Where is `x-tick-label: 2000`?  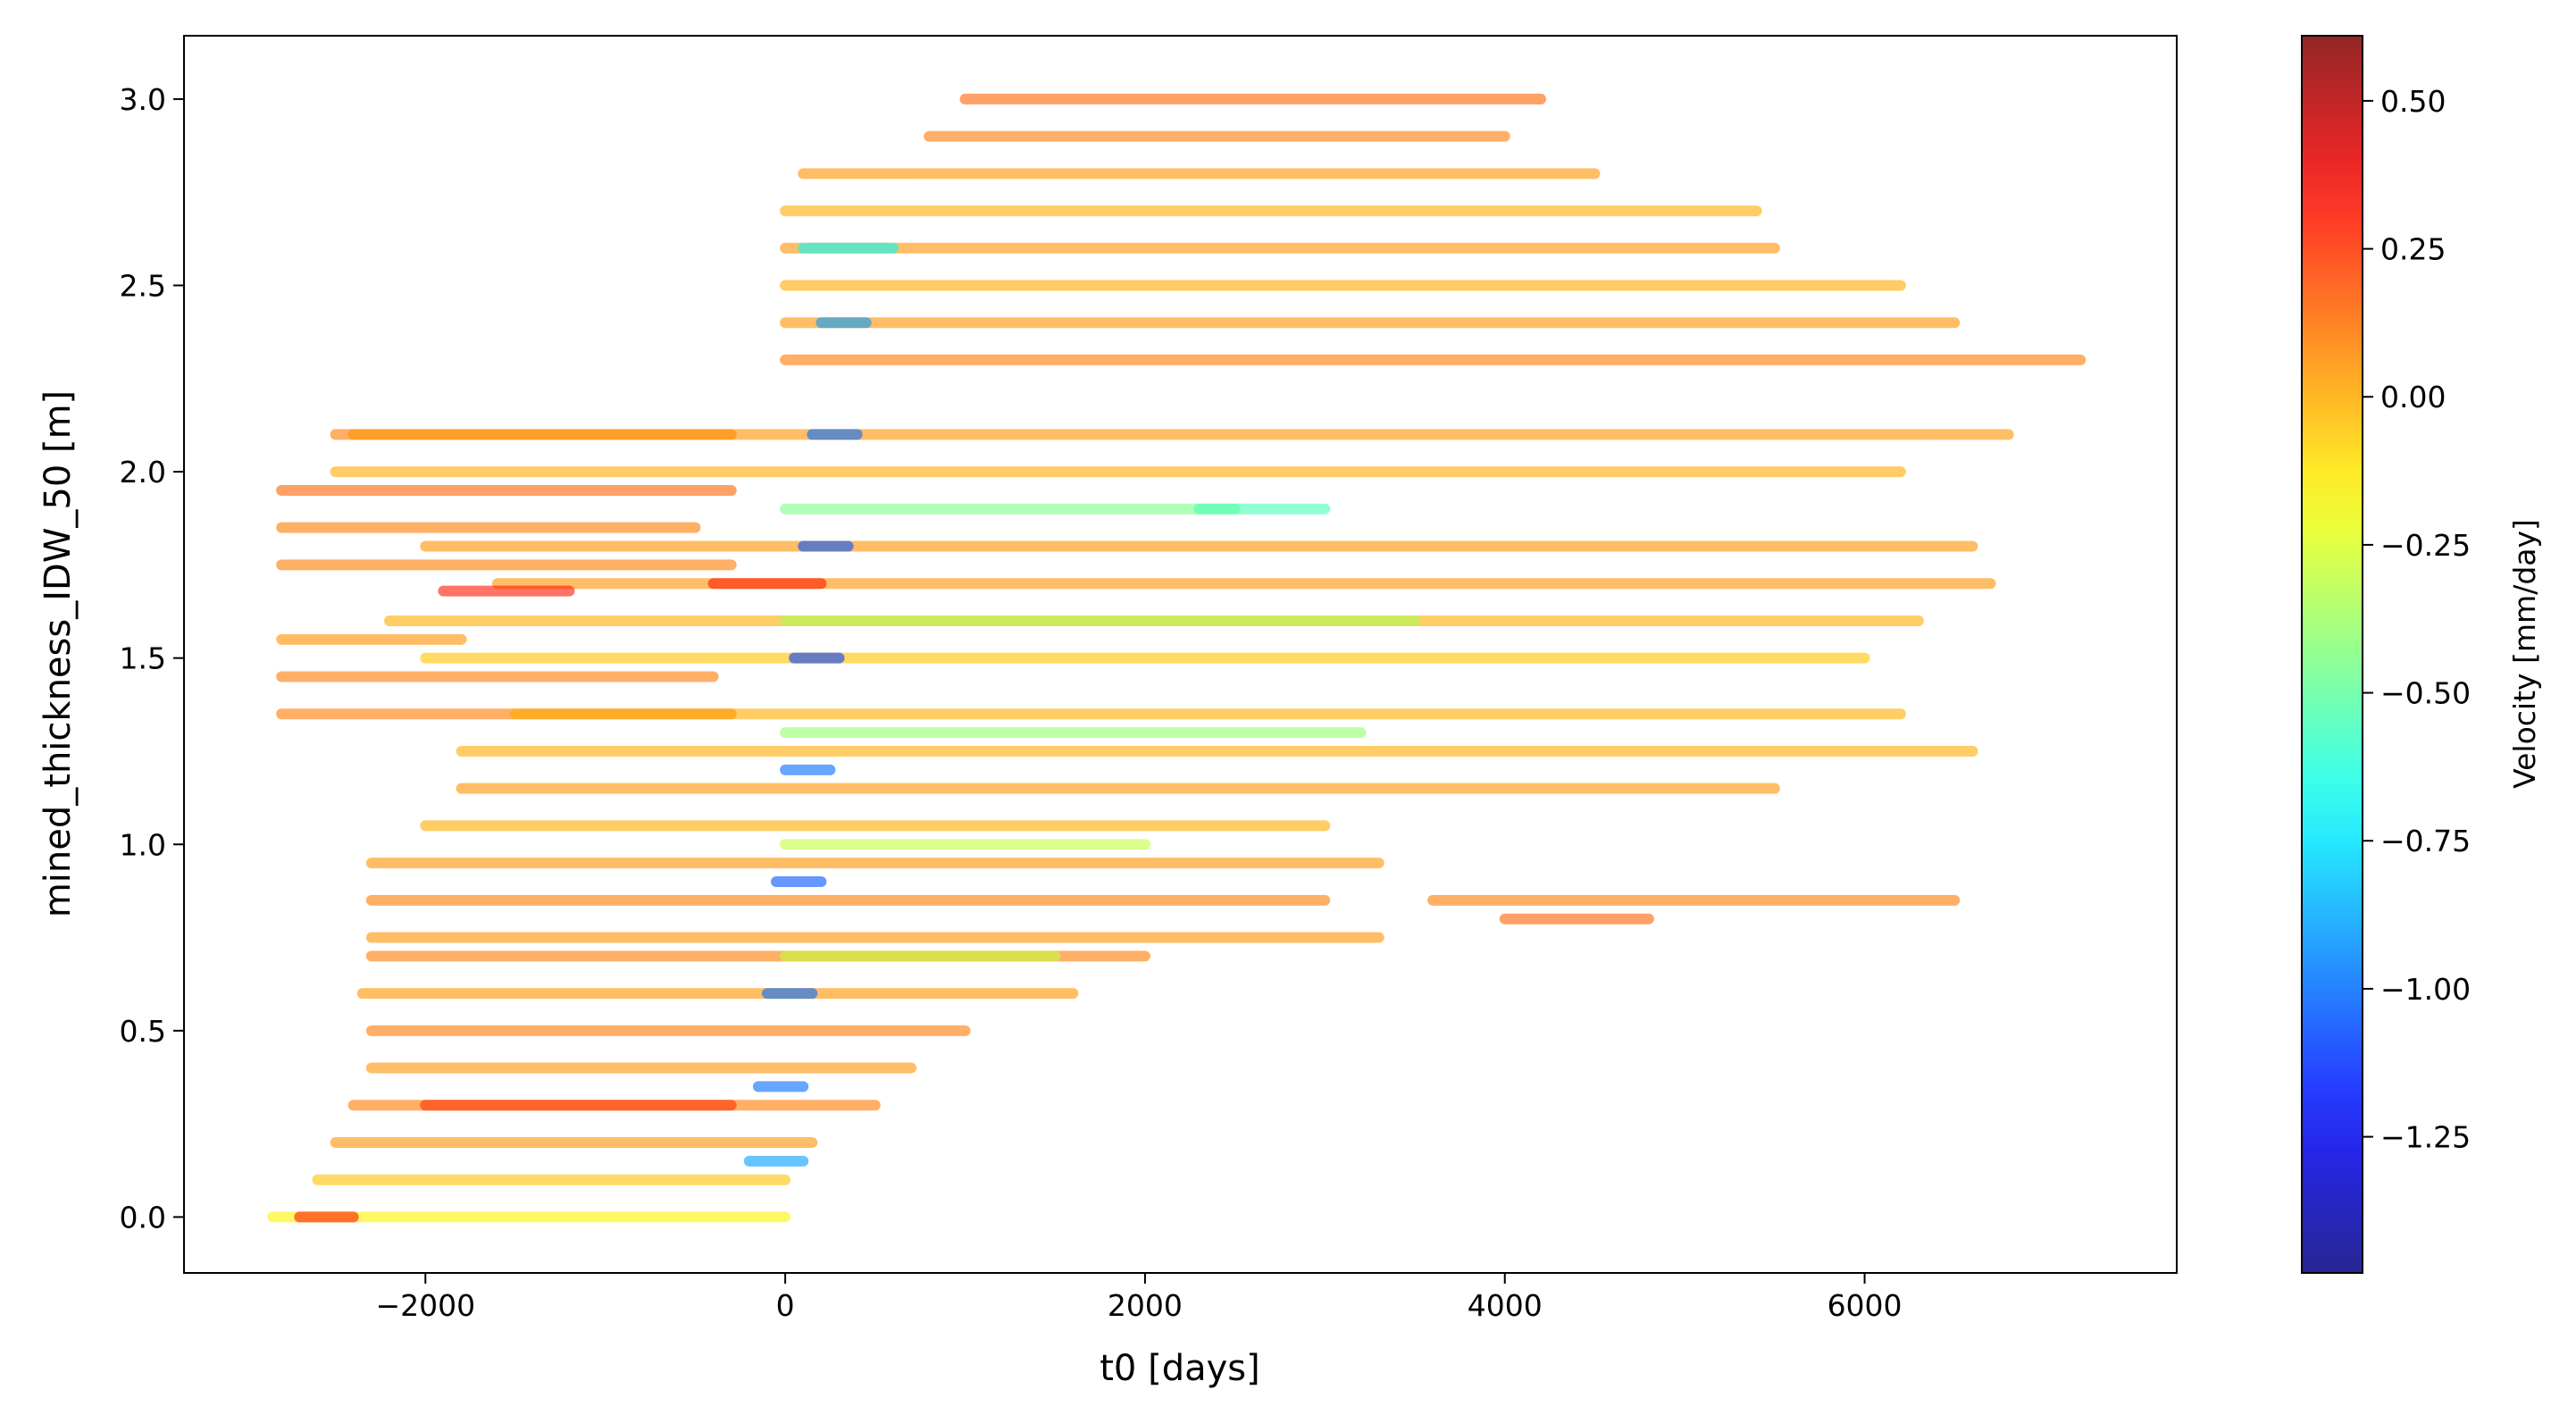 x-tick-label: 2000 is located at coordinates (1146, 1305).